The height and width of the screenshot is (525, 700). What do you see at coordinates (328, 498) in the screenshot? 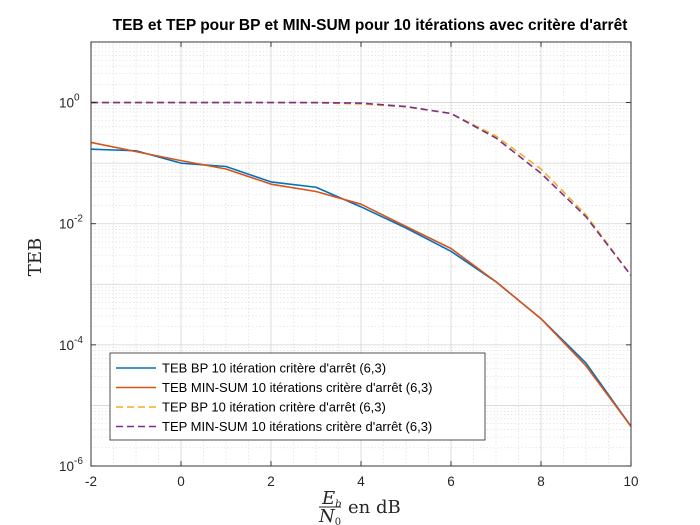
I see `x-label-num-main: E` at bounding box center [328, 498].